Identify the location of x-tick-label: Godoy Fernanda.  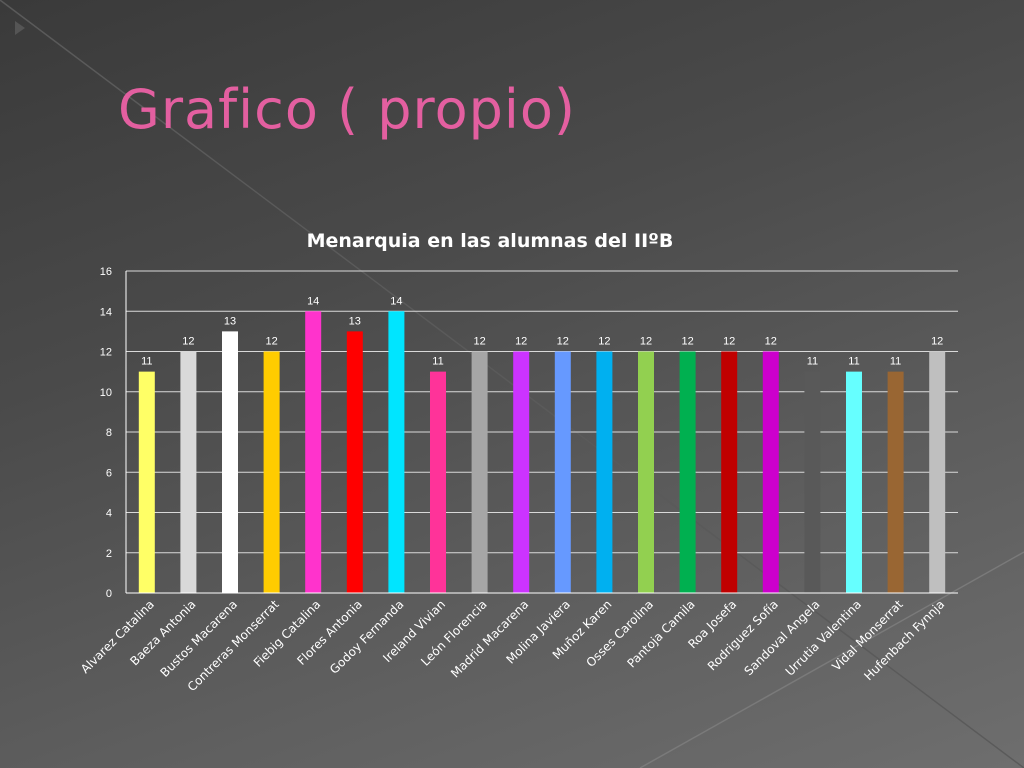
(366, 636).